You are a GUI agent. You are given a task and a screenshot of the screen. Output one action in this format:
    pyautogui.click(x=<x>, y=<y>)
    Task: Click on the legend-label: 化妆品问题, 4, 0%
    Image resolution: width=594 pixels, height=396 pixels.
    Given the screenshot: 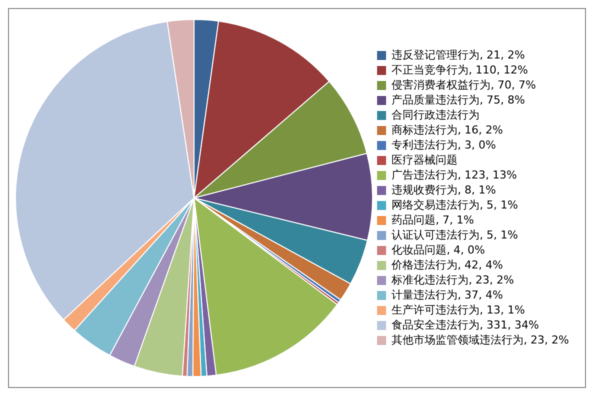 What is the action you would take?
    pyautogui.click(x=439, y=249)
    